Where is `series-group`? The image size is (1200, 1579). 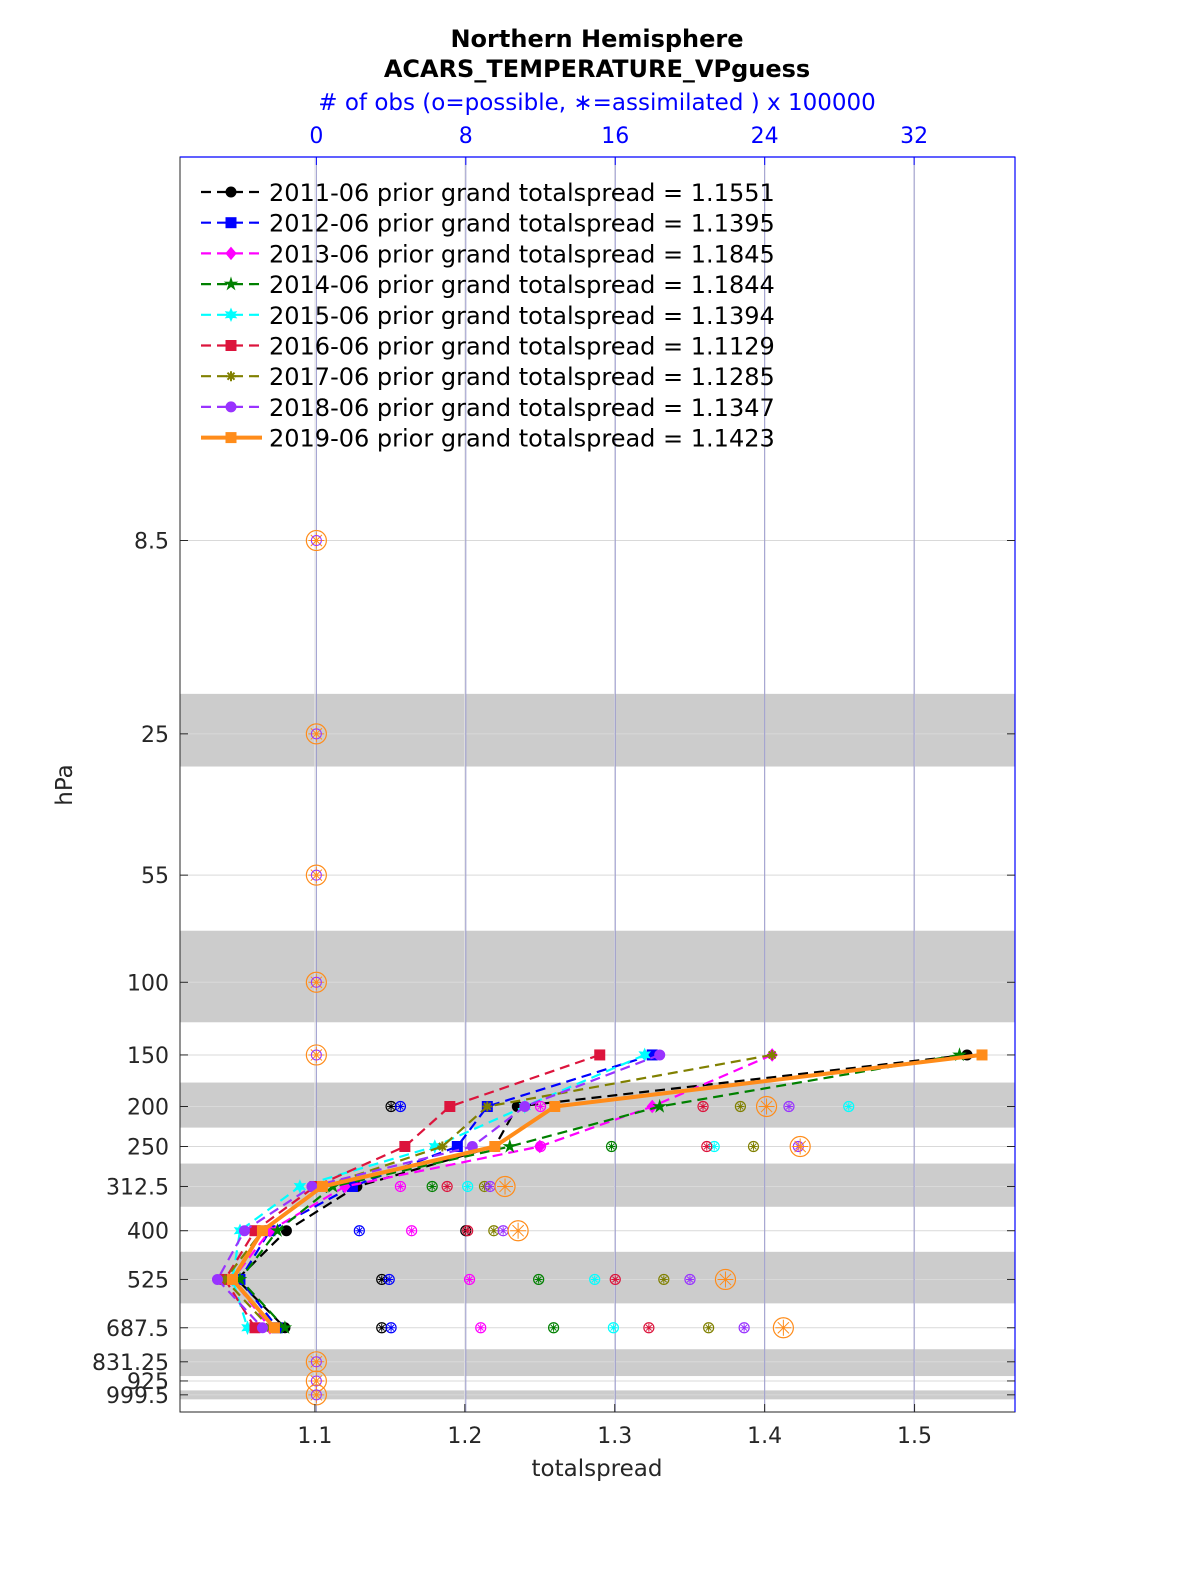 series-group is located at coordinates (438, 1191).